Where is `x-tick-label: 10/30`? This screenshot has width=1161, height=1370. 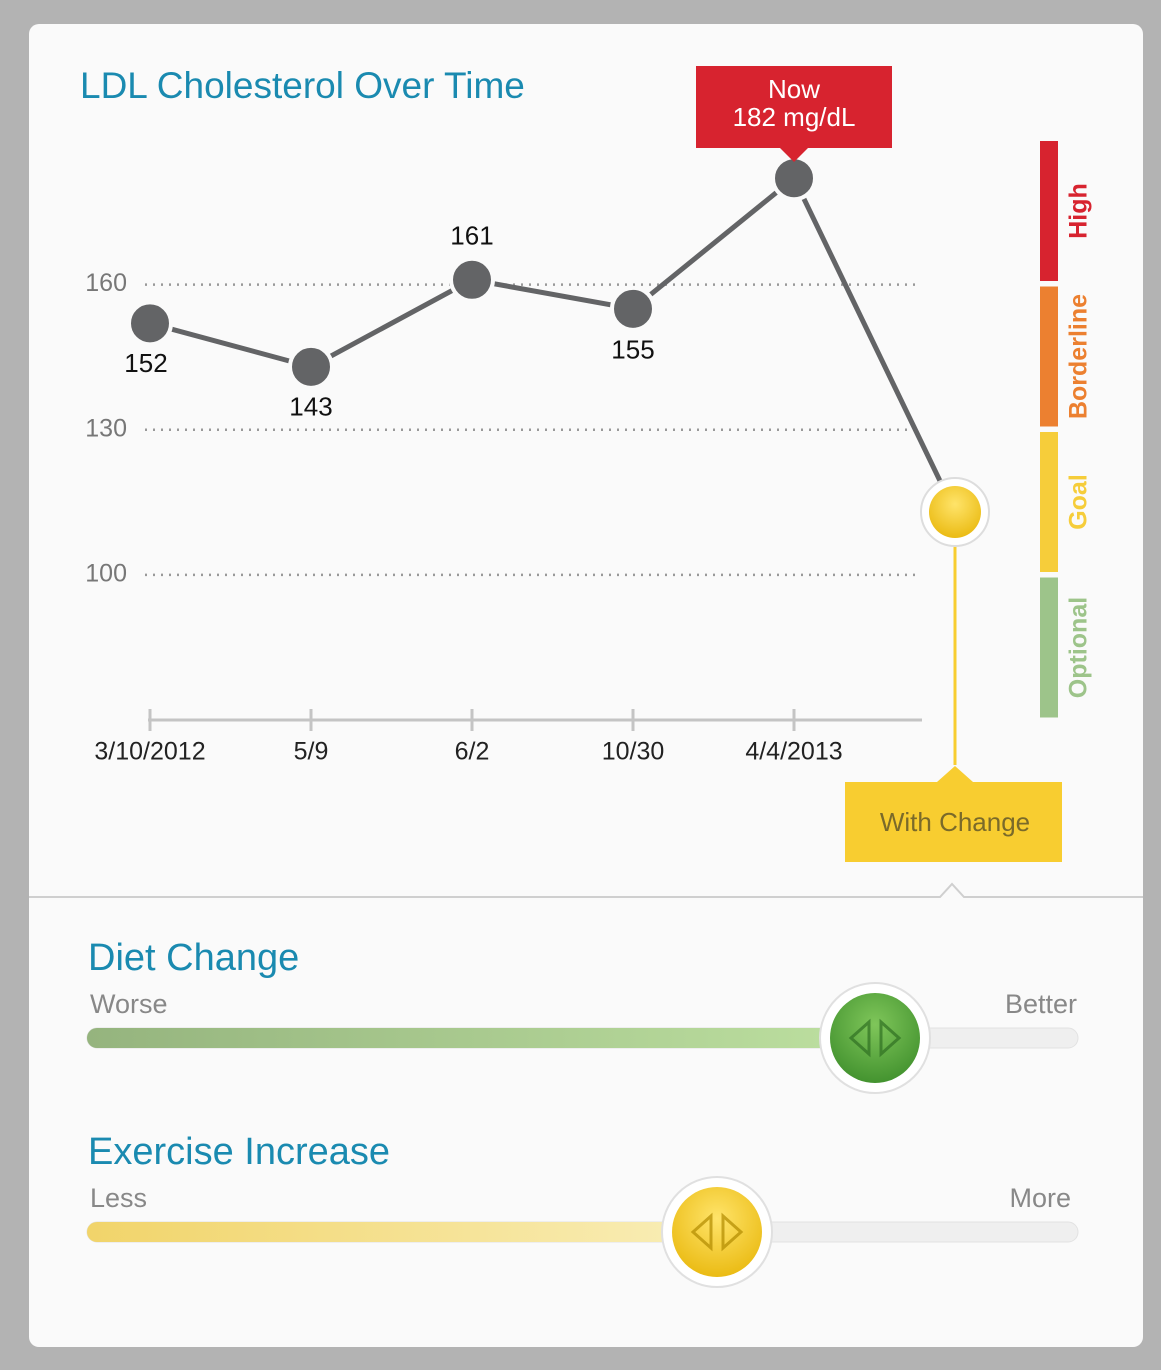 x-tick-label: 10/30 is located at coordinates (633, 752).